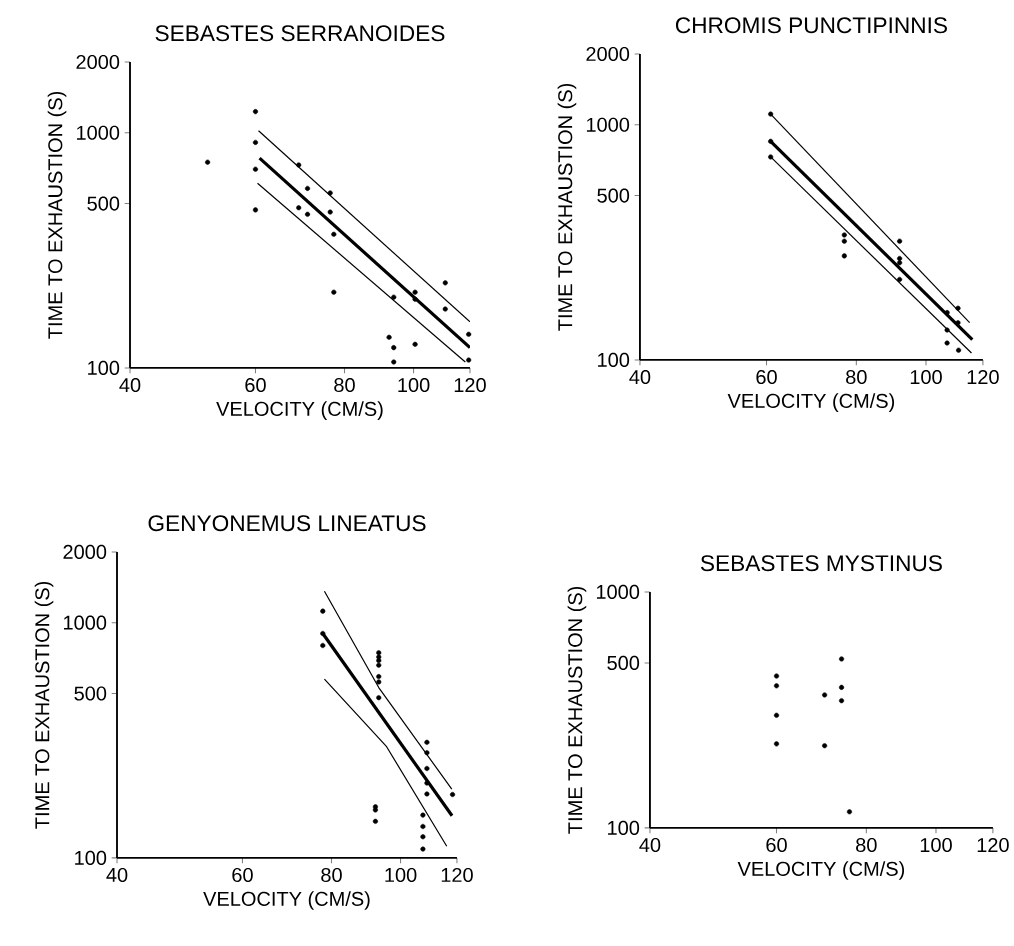 The height and width of the screenshot is (946, 1014). I want to click on chart-title: GENYONEMUS LINEATUS, so click(287, 523).